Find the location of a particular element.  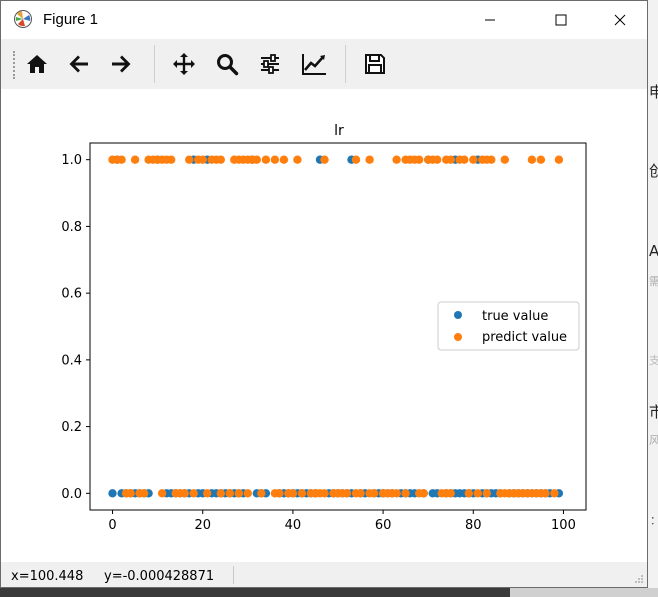

y-tick-label: 1.0 is located at coordinates (71, 160).